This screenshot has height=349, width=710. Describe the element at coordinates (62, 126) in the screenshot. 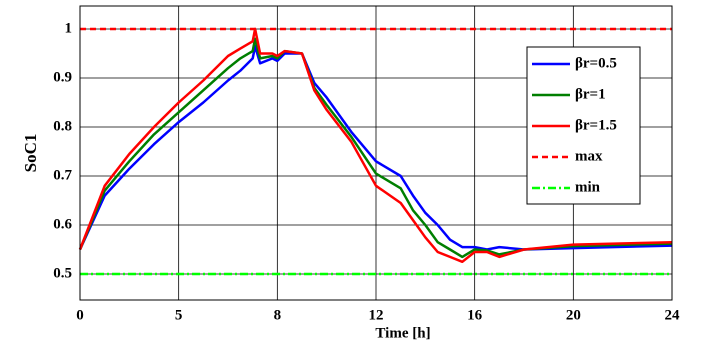

I see `y-tick-label: 0.8` at that location.